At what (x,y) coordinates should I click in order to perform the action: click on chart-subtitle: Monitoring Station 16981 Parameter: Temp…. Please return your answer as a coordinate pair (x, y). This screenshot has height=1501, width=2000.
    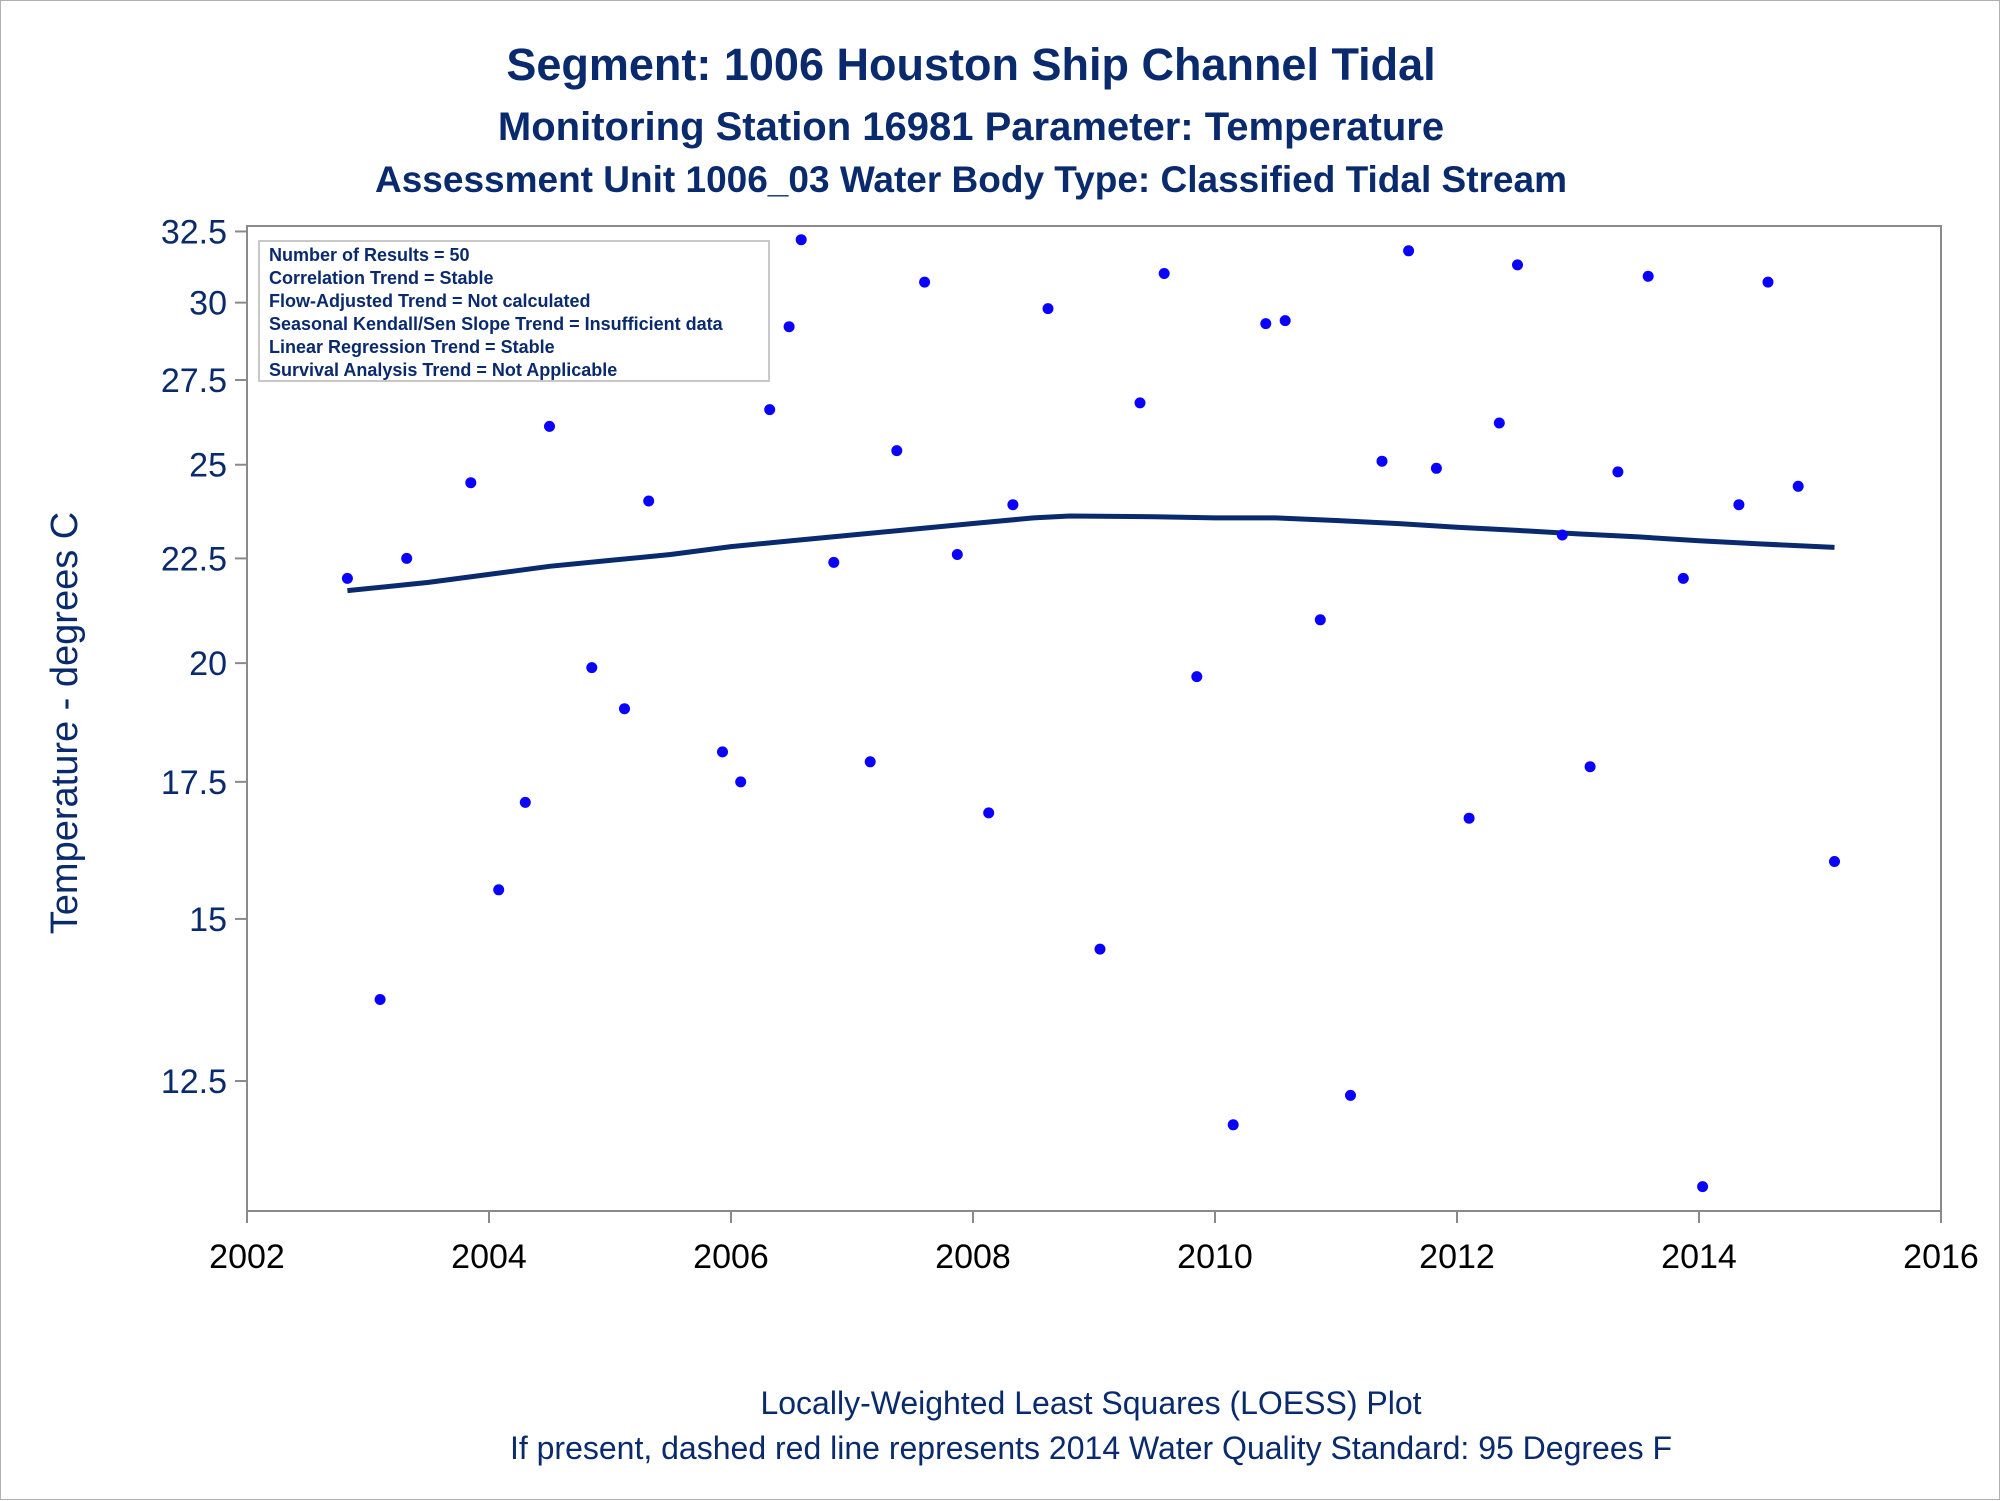
    Looking at the image, I should click on (971, 127).